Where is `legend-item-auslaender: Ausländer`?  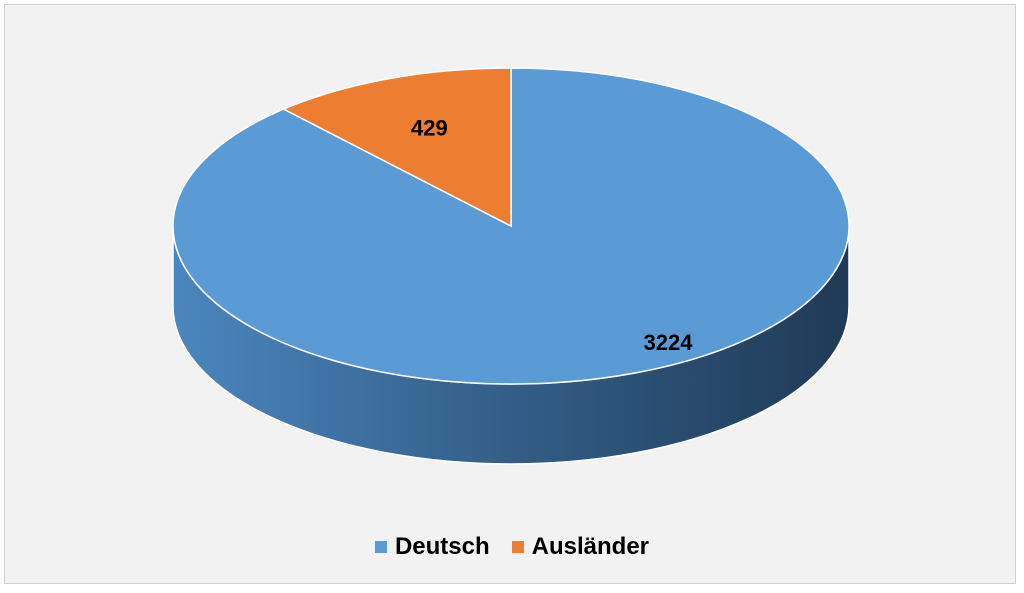 legend-item-auslaender: Ausländer is located at coordinates (580, 547).